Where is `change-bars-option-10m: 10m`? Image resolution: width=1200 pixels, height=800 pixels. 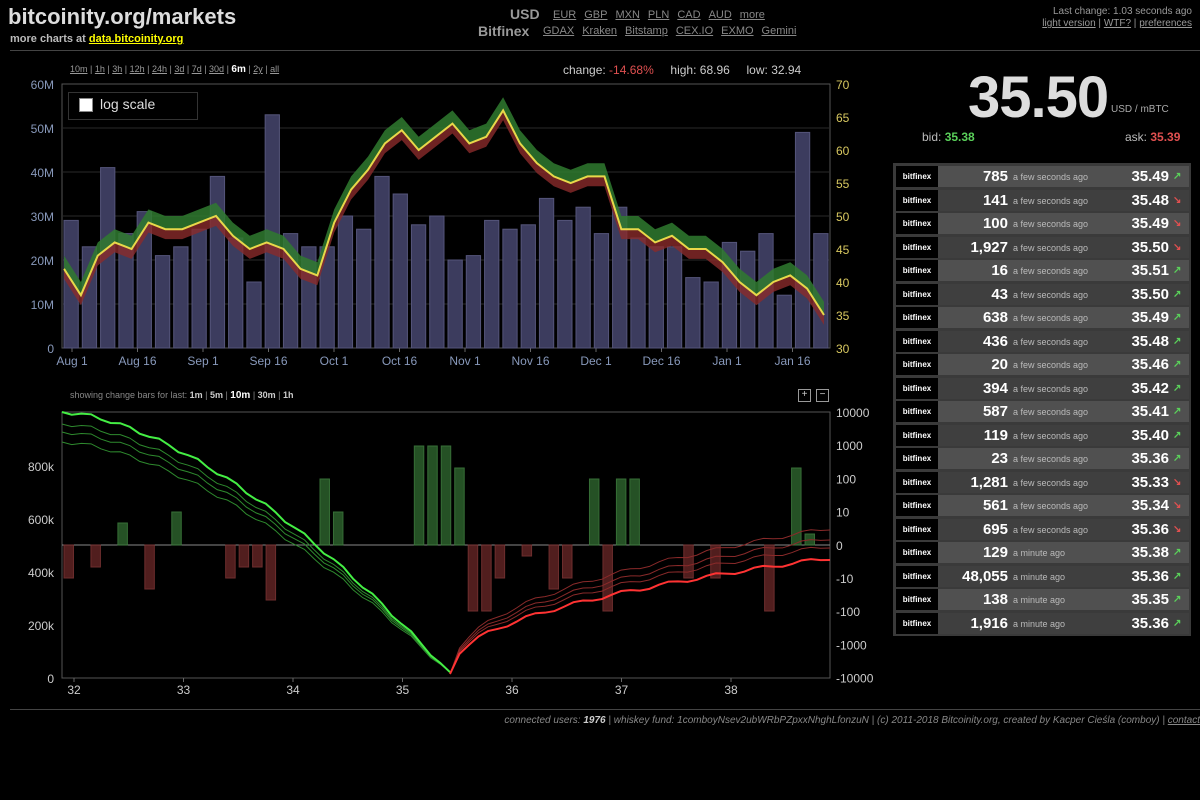
change-bars-option-10m: 10m is located at coordinates (240, 395).